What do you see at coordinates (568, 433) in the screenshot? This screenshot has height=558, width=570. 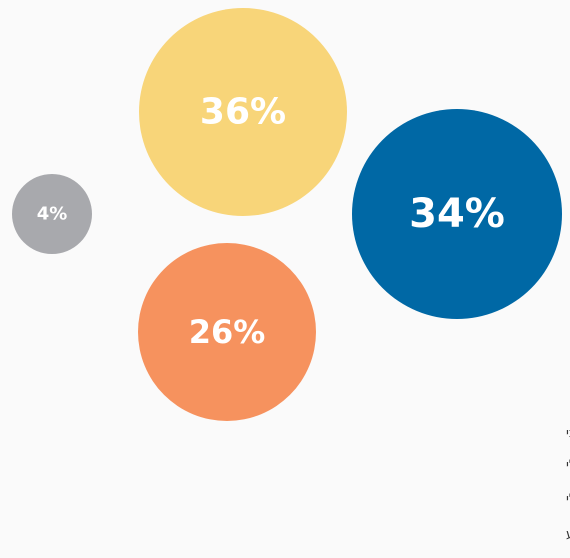 I see `legend-entry-1: חיובי מאוד או די חיובי` at bounding box center [568, 433].